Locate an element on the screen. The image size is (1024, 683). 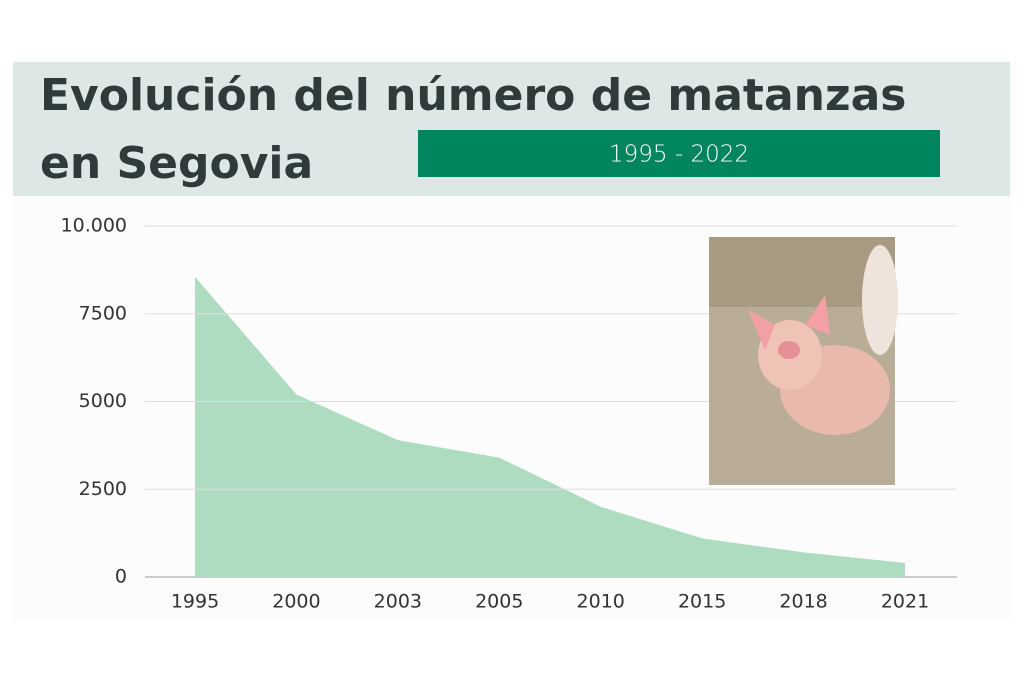
x-tick-label: 2018 is located at coordinates (803, 602).